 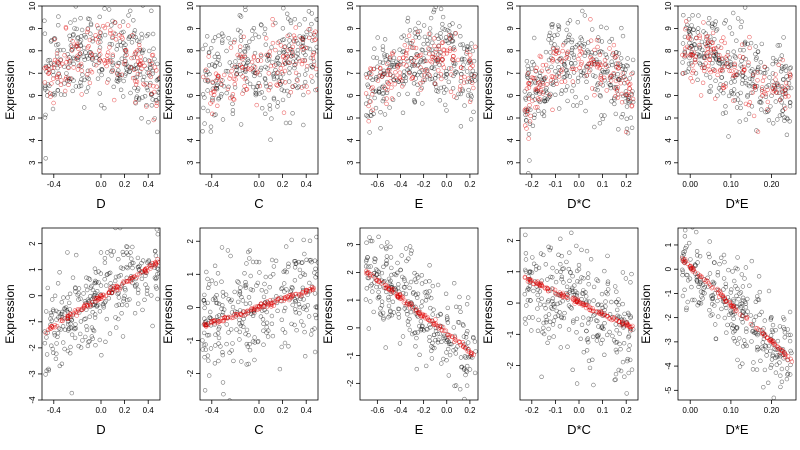 What do you see at coordinates (668, 5) in the screenshot?
I see `y-tick-label: 10` at bounding box center [668, 5].